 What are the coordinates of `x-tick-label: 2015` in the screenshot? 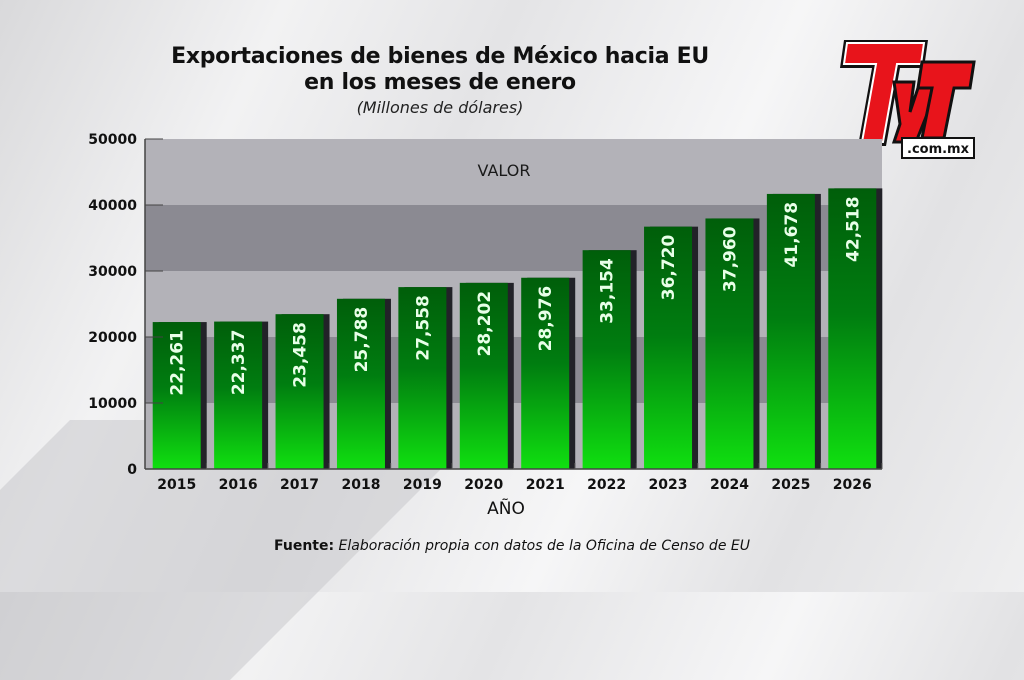 It's located at (176, 485).